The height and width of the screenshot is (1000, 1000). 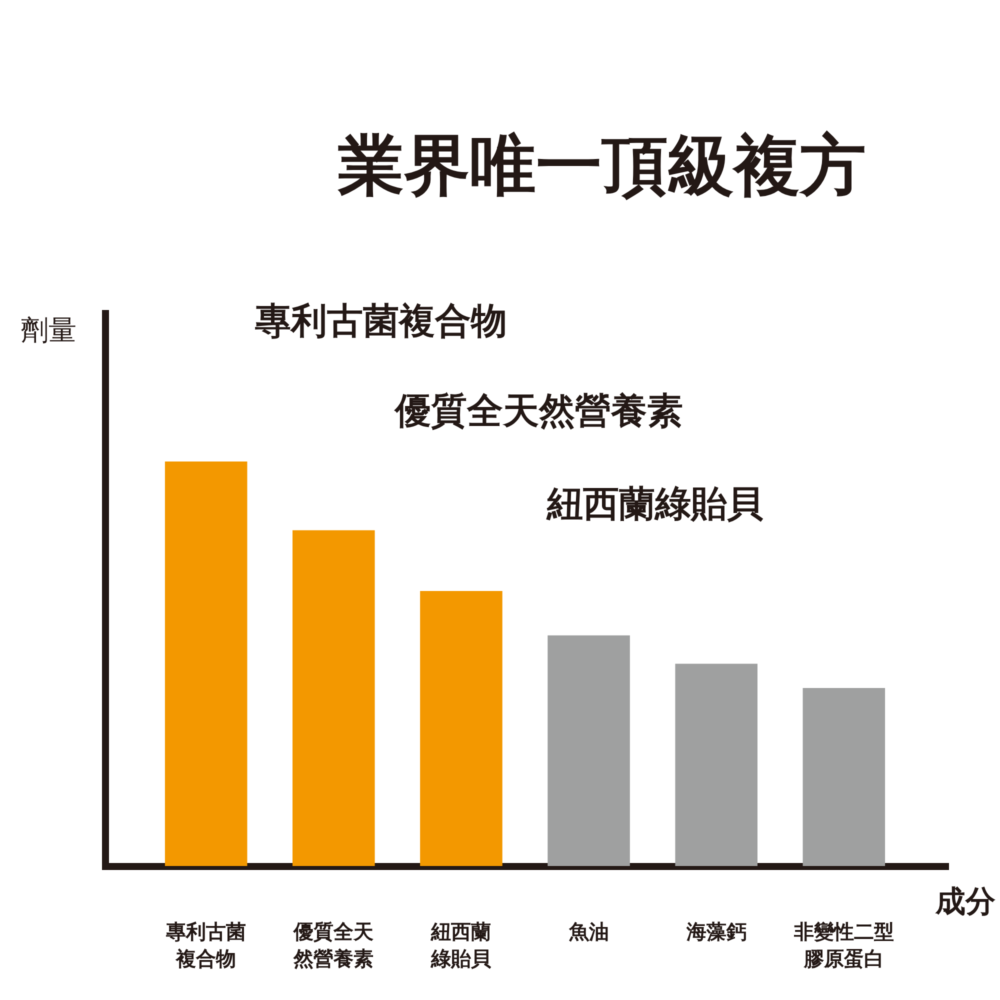 I want to click on x-tick-label: 海藻鈣, so click(x=715, y=932).